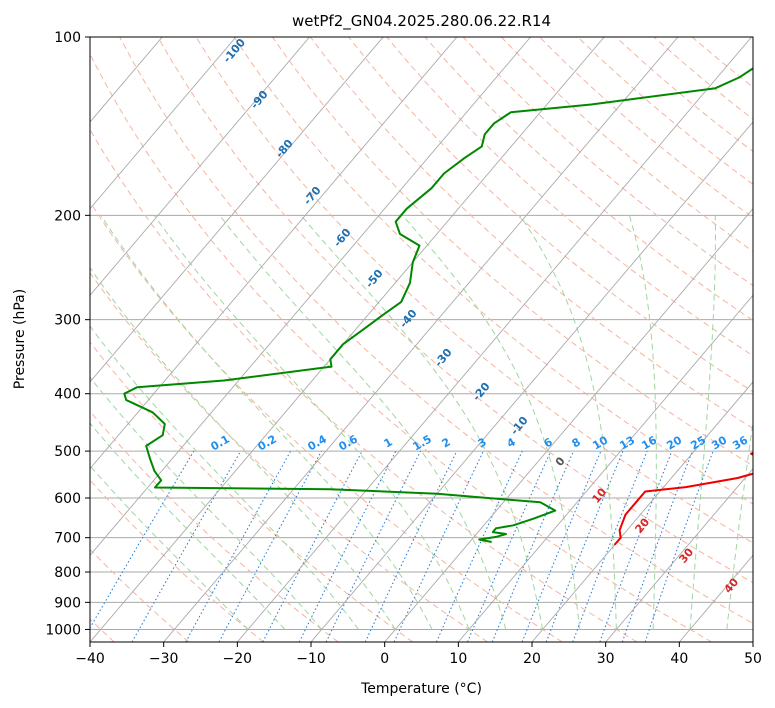  What do you see at coordinates (679, 659) in the screenshot?
I see `x-tick-label: 40` at bounding box center [679, 659].